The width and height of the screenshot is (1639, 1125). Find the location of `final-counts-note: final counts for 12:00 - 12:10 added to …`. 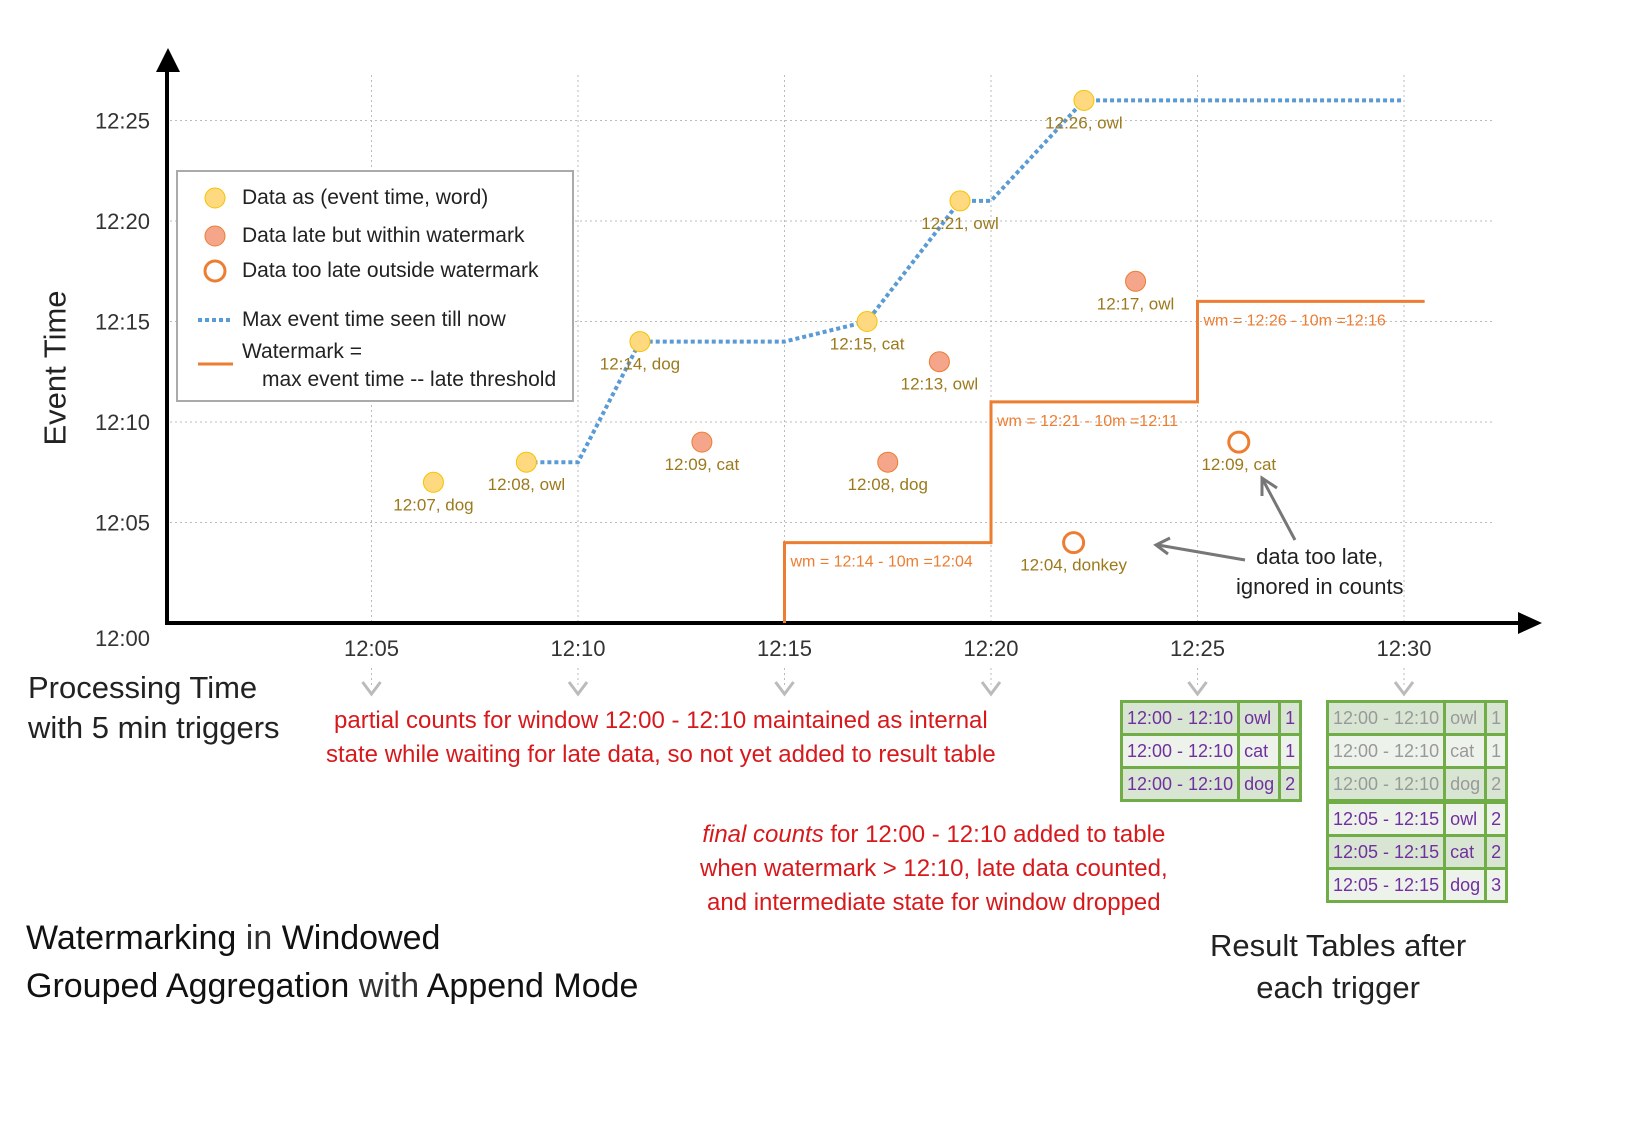

final-counts-note: final counts for 12:00 - 12:10 added to … is located at coordinates (934, 869).